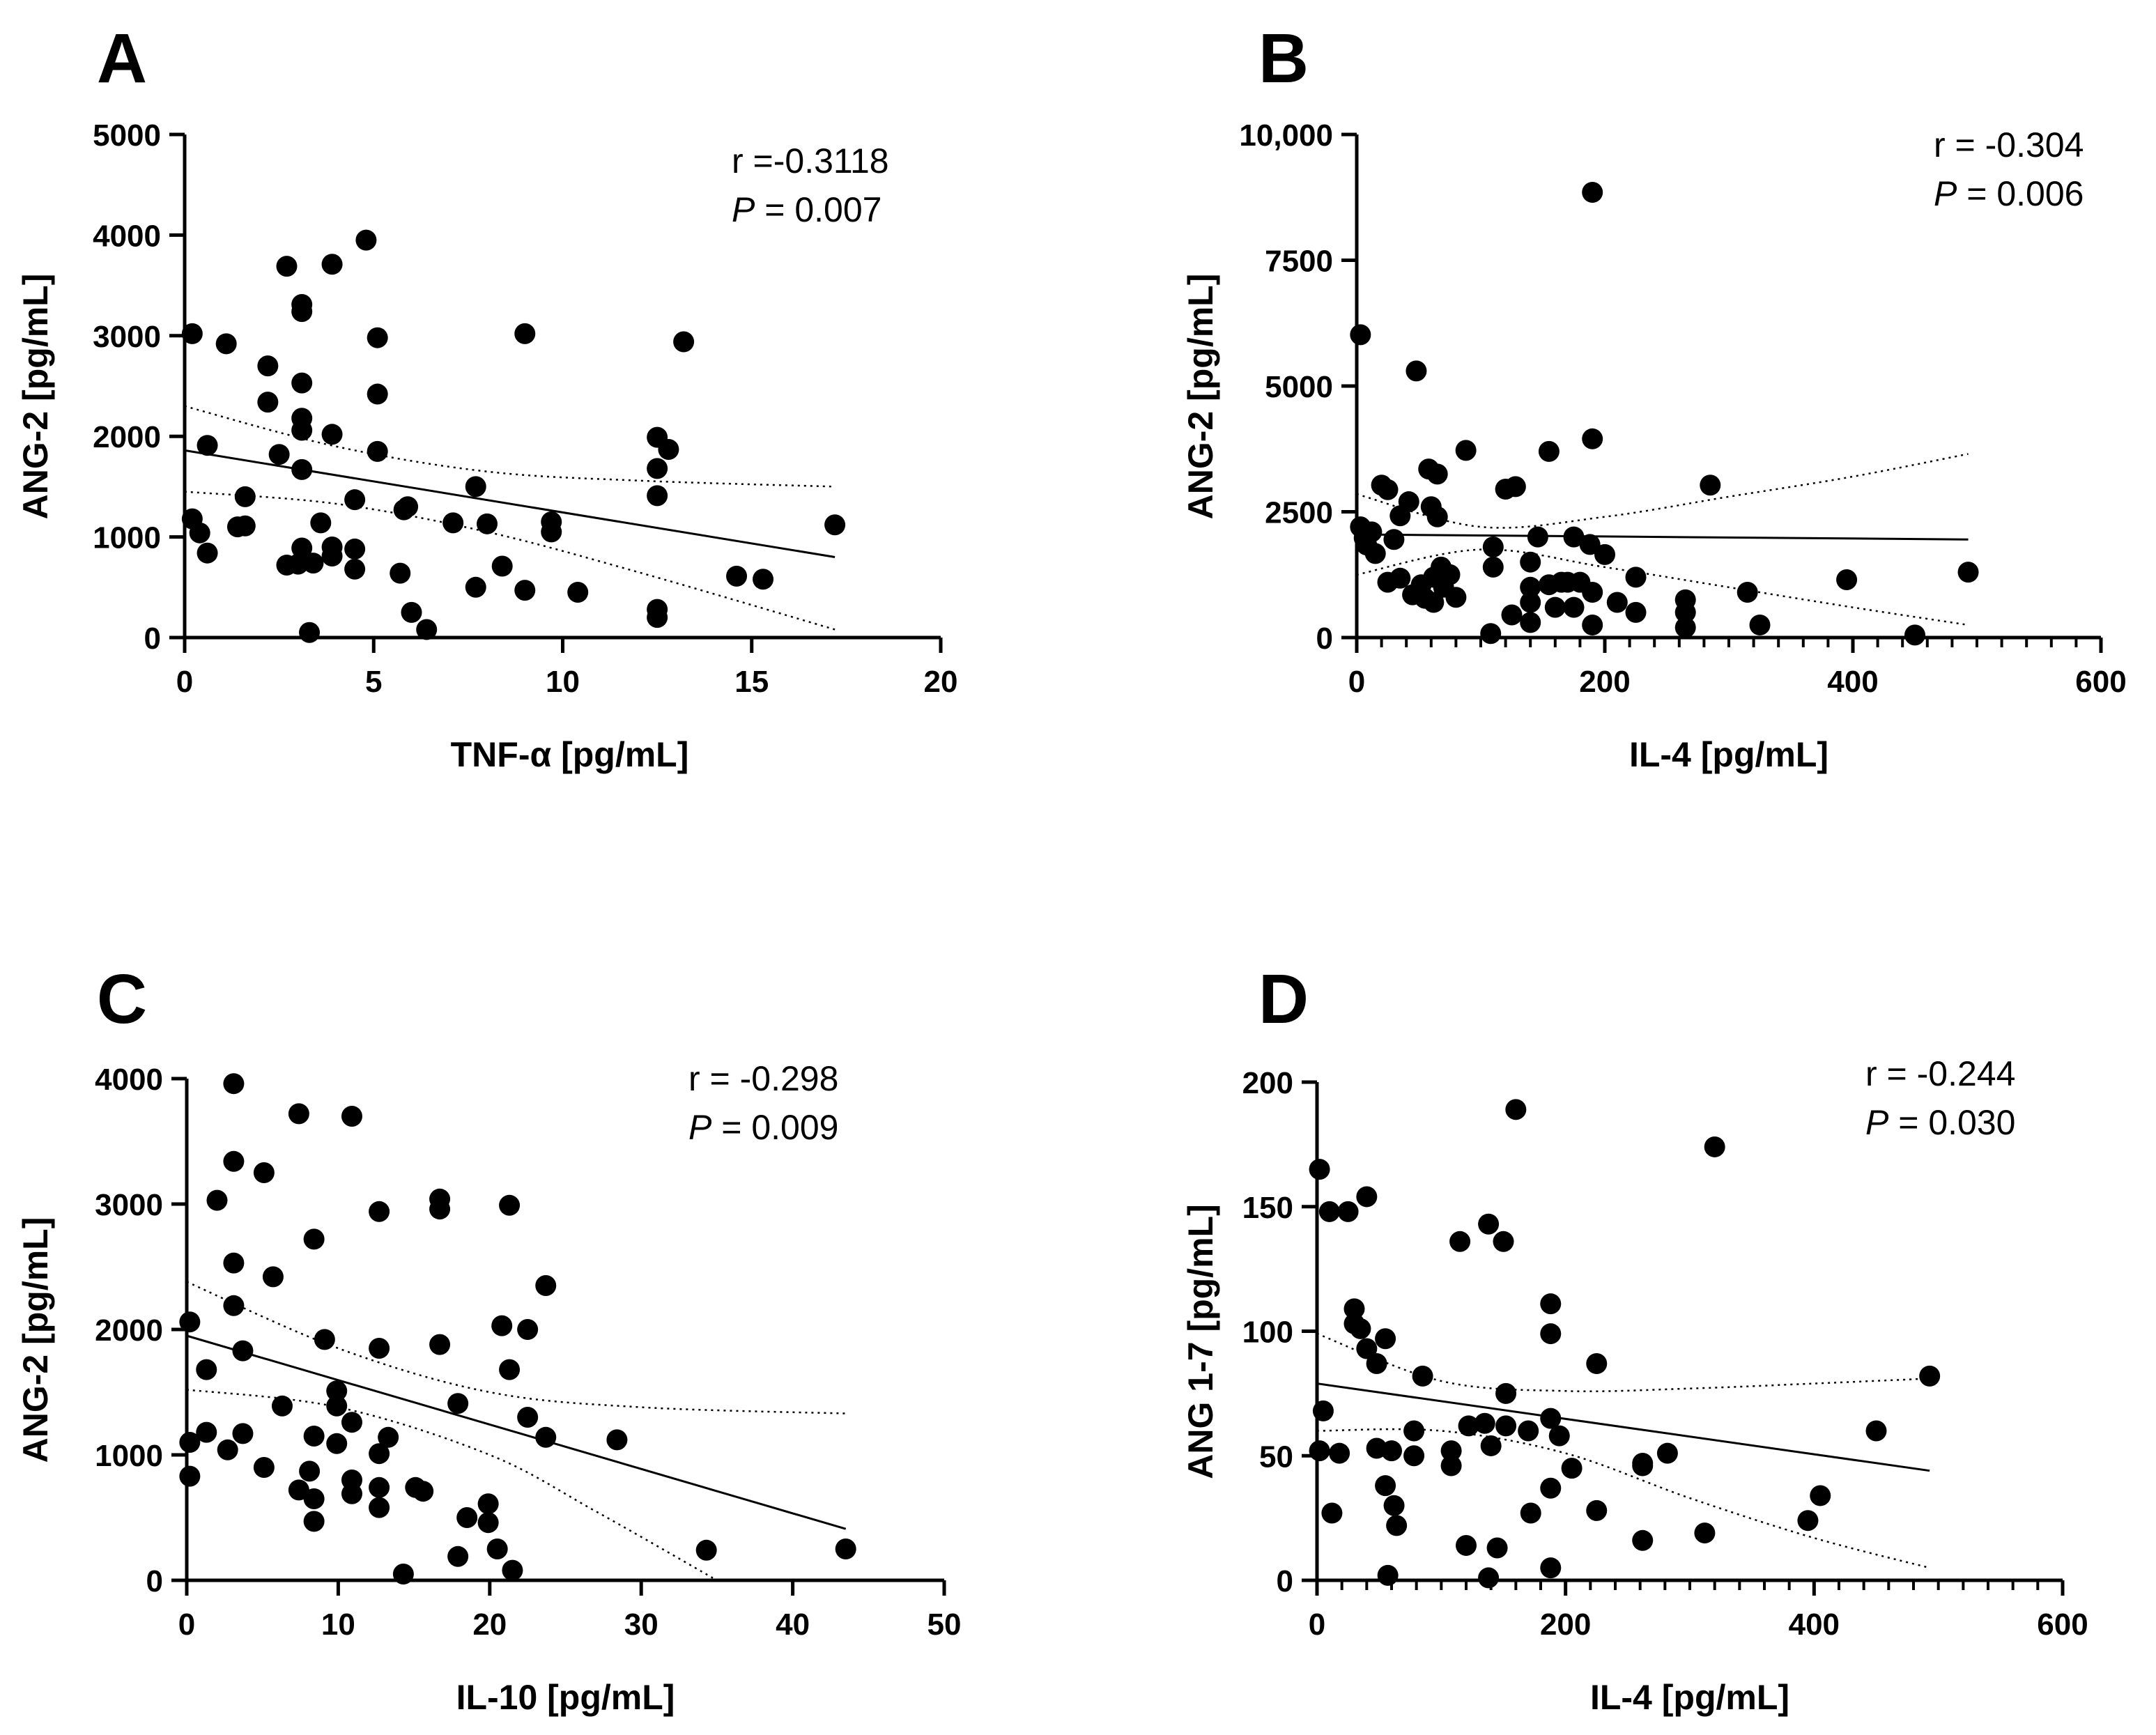 The height and width of the screenshot is (1735, 2156). What do you see at coordinates (2009, 144) in the screenshot?
I see `correlation-r: r = -0.304` at bounding box center [2009, 144].